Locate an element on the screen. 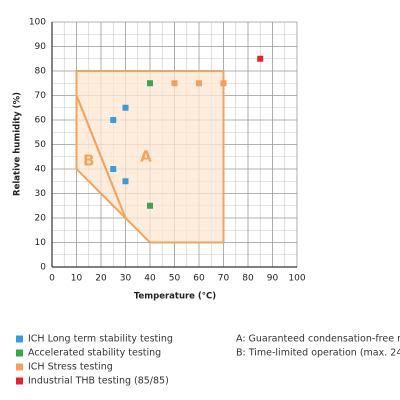  y-tick-label: 100 is located at coordinates (37, 23).